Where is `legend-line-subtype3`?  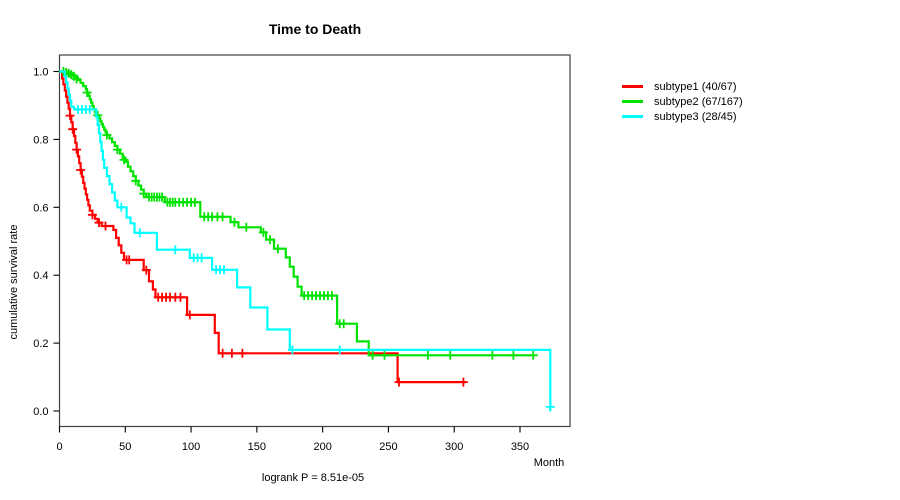
legend-line-subtype3 is located at coordinates (632, 116).